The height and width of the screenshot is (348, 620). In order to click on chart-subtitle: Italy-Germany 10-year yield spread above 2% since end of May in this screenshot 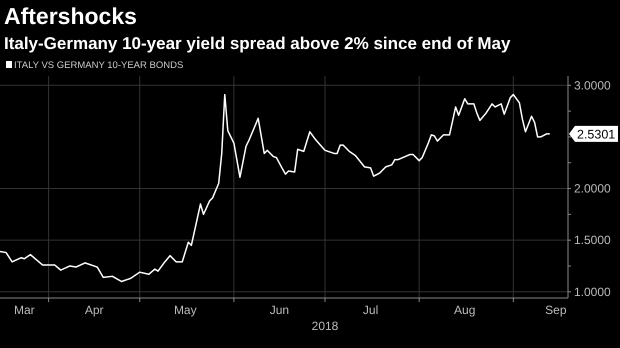, I will do `click(257, 43)`.